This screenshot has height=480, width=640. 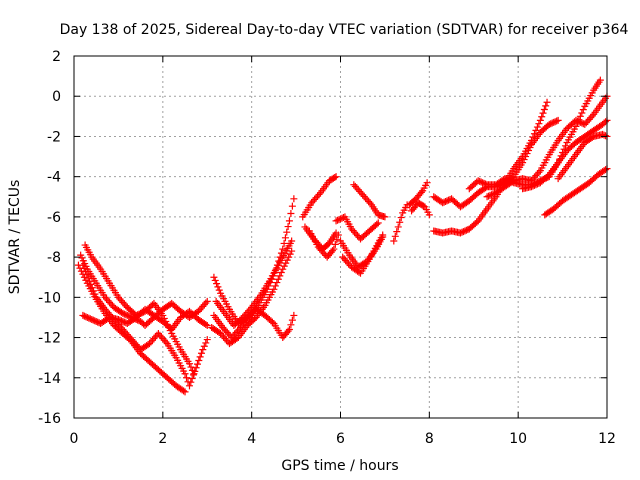 What do you see at coordinates (251, 439) in the screenshot?
I see `x-tick-label: 4` at bounding box center [251, 439].